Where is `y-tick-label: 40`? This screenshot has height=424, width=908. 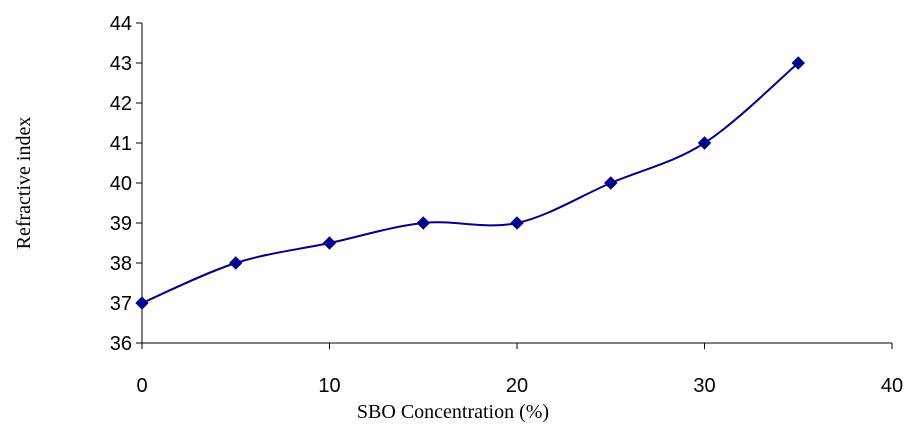 y-tick-label: 40 is located at coordinates (121, 184).